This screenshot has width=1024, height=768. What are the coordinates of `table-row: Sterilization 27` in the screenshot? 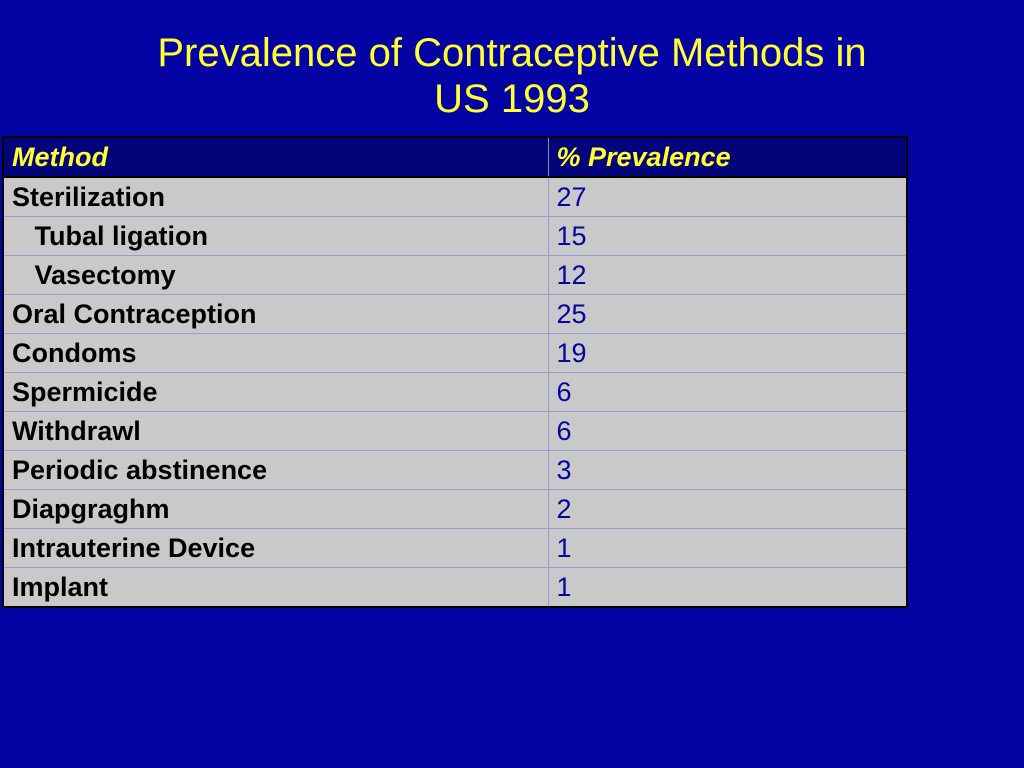 It's located at (455, 196).